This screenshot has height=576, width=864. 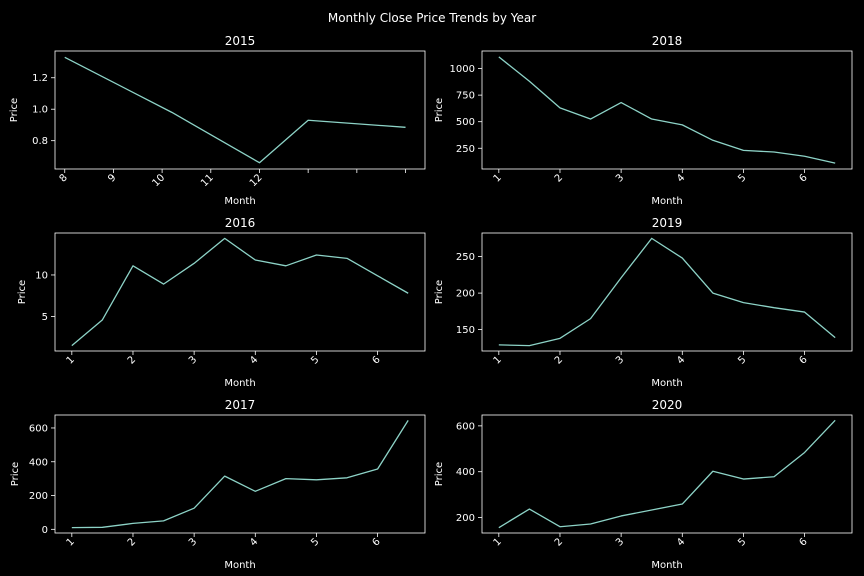 I want to click on chart-2019-ytick-label: 150, so click(x=465, y=330).